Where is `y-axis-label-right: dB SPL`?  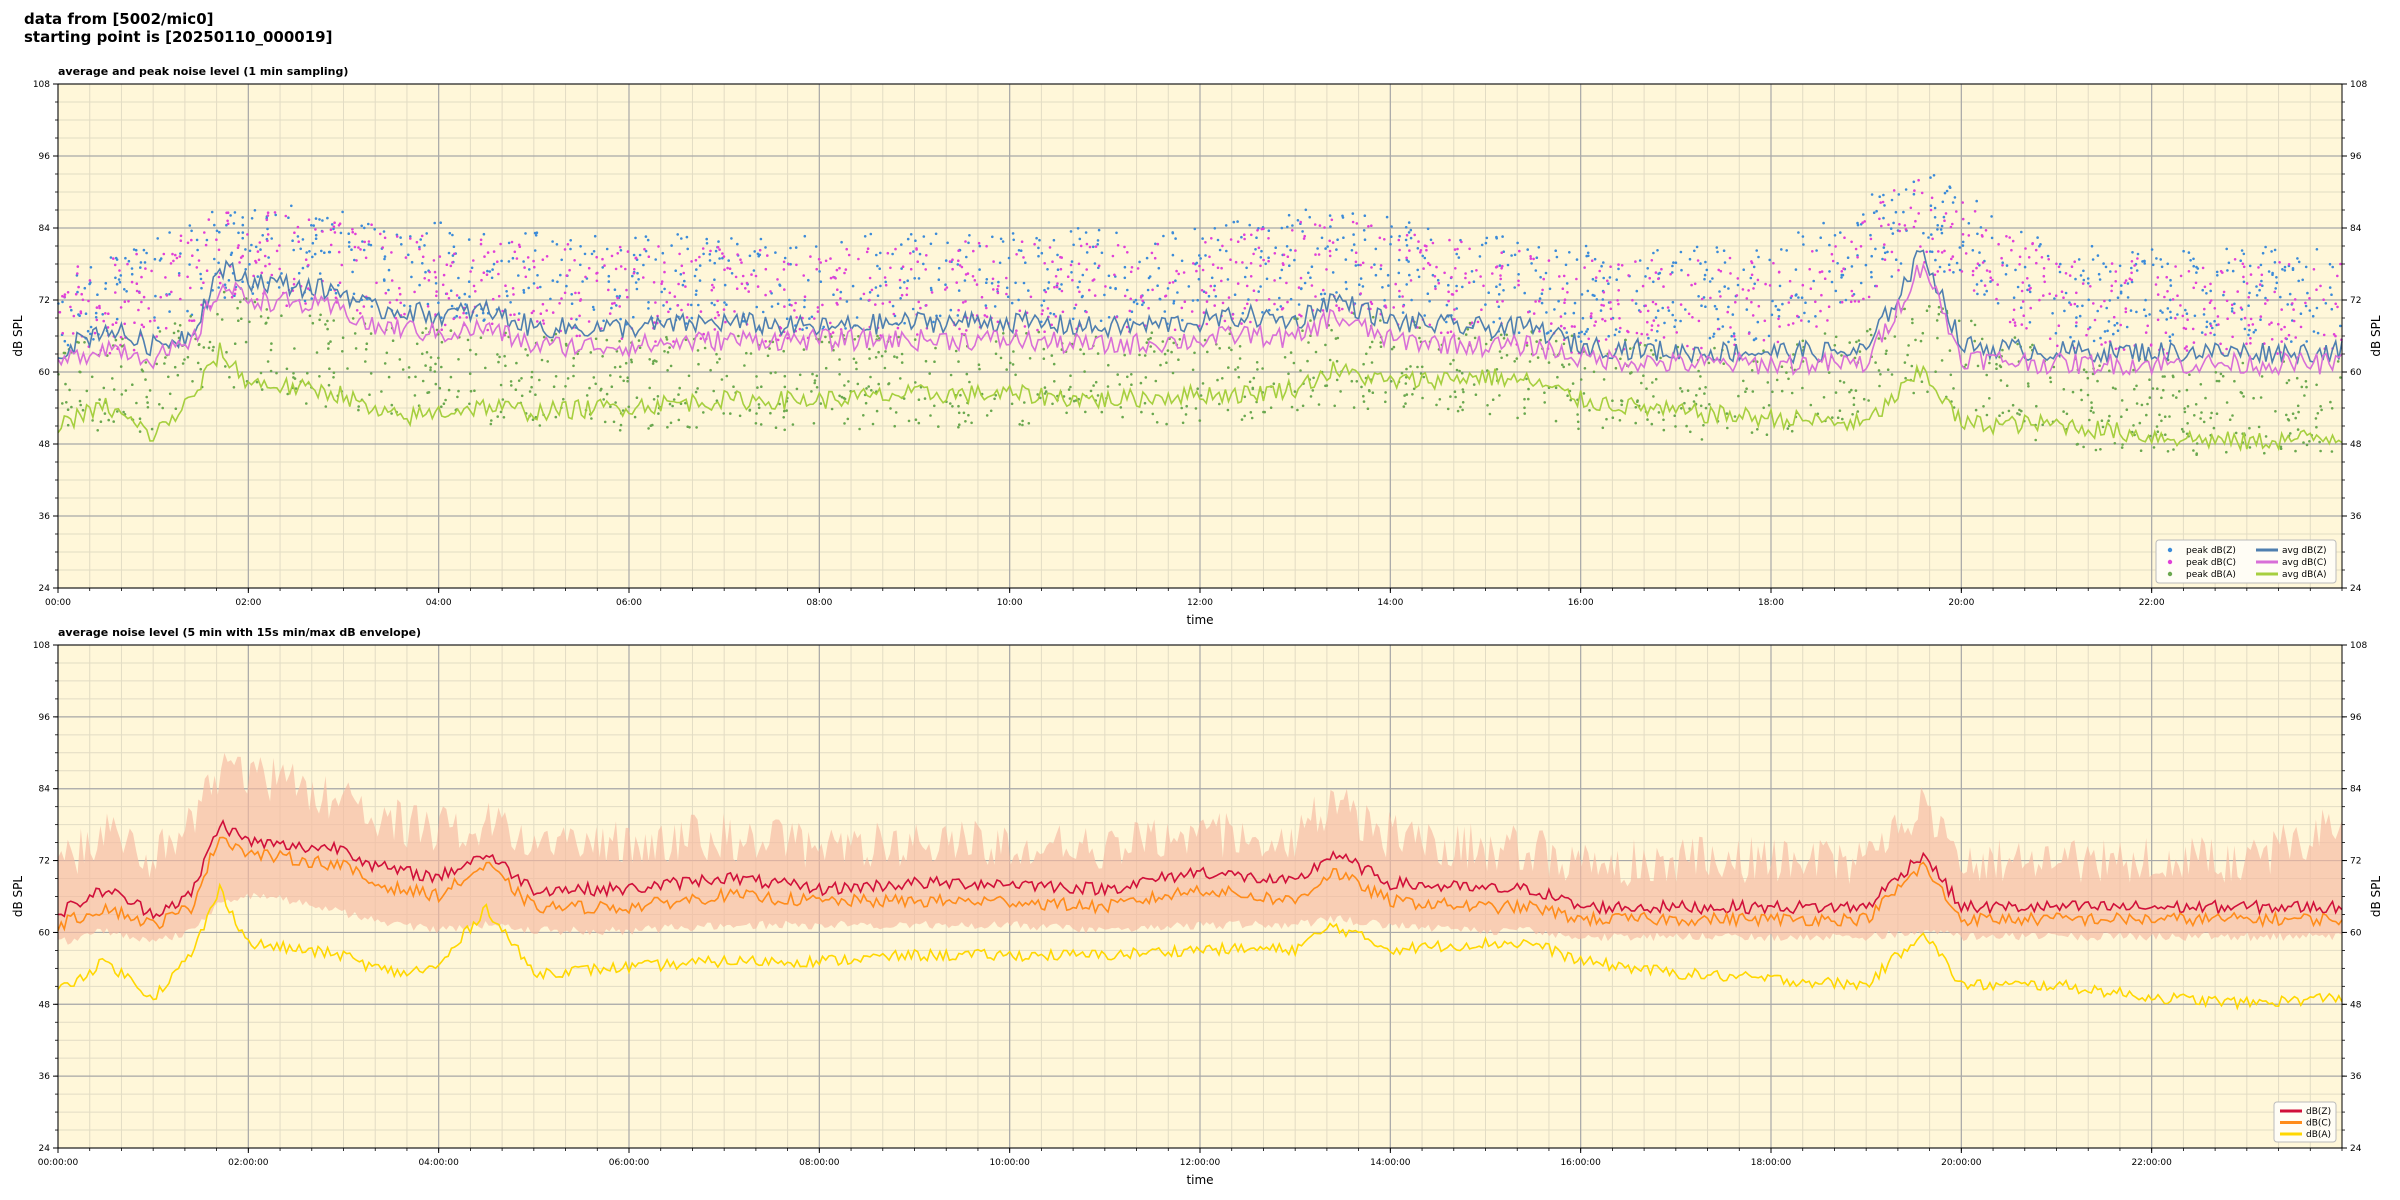
y-axis-label-right: dB SPL is located at coordinates (2376, 897).